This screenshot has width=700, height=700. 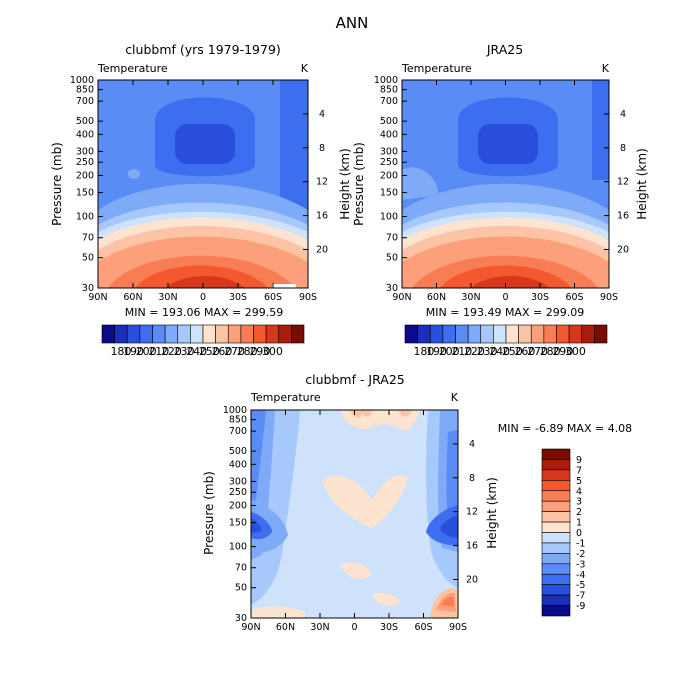 What do you see at coordinates (88, 288) in the screenshot?
I see `y-tick-label: 30` at bounding box center [88, 288].